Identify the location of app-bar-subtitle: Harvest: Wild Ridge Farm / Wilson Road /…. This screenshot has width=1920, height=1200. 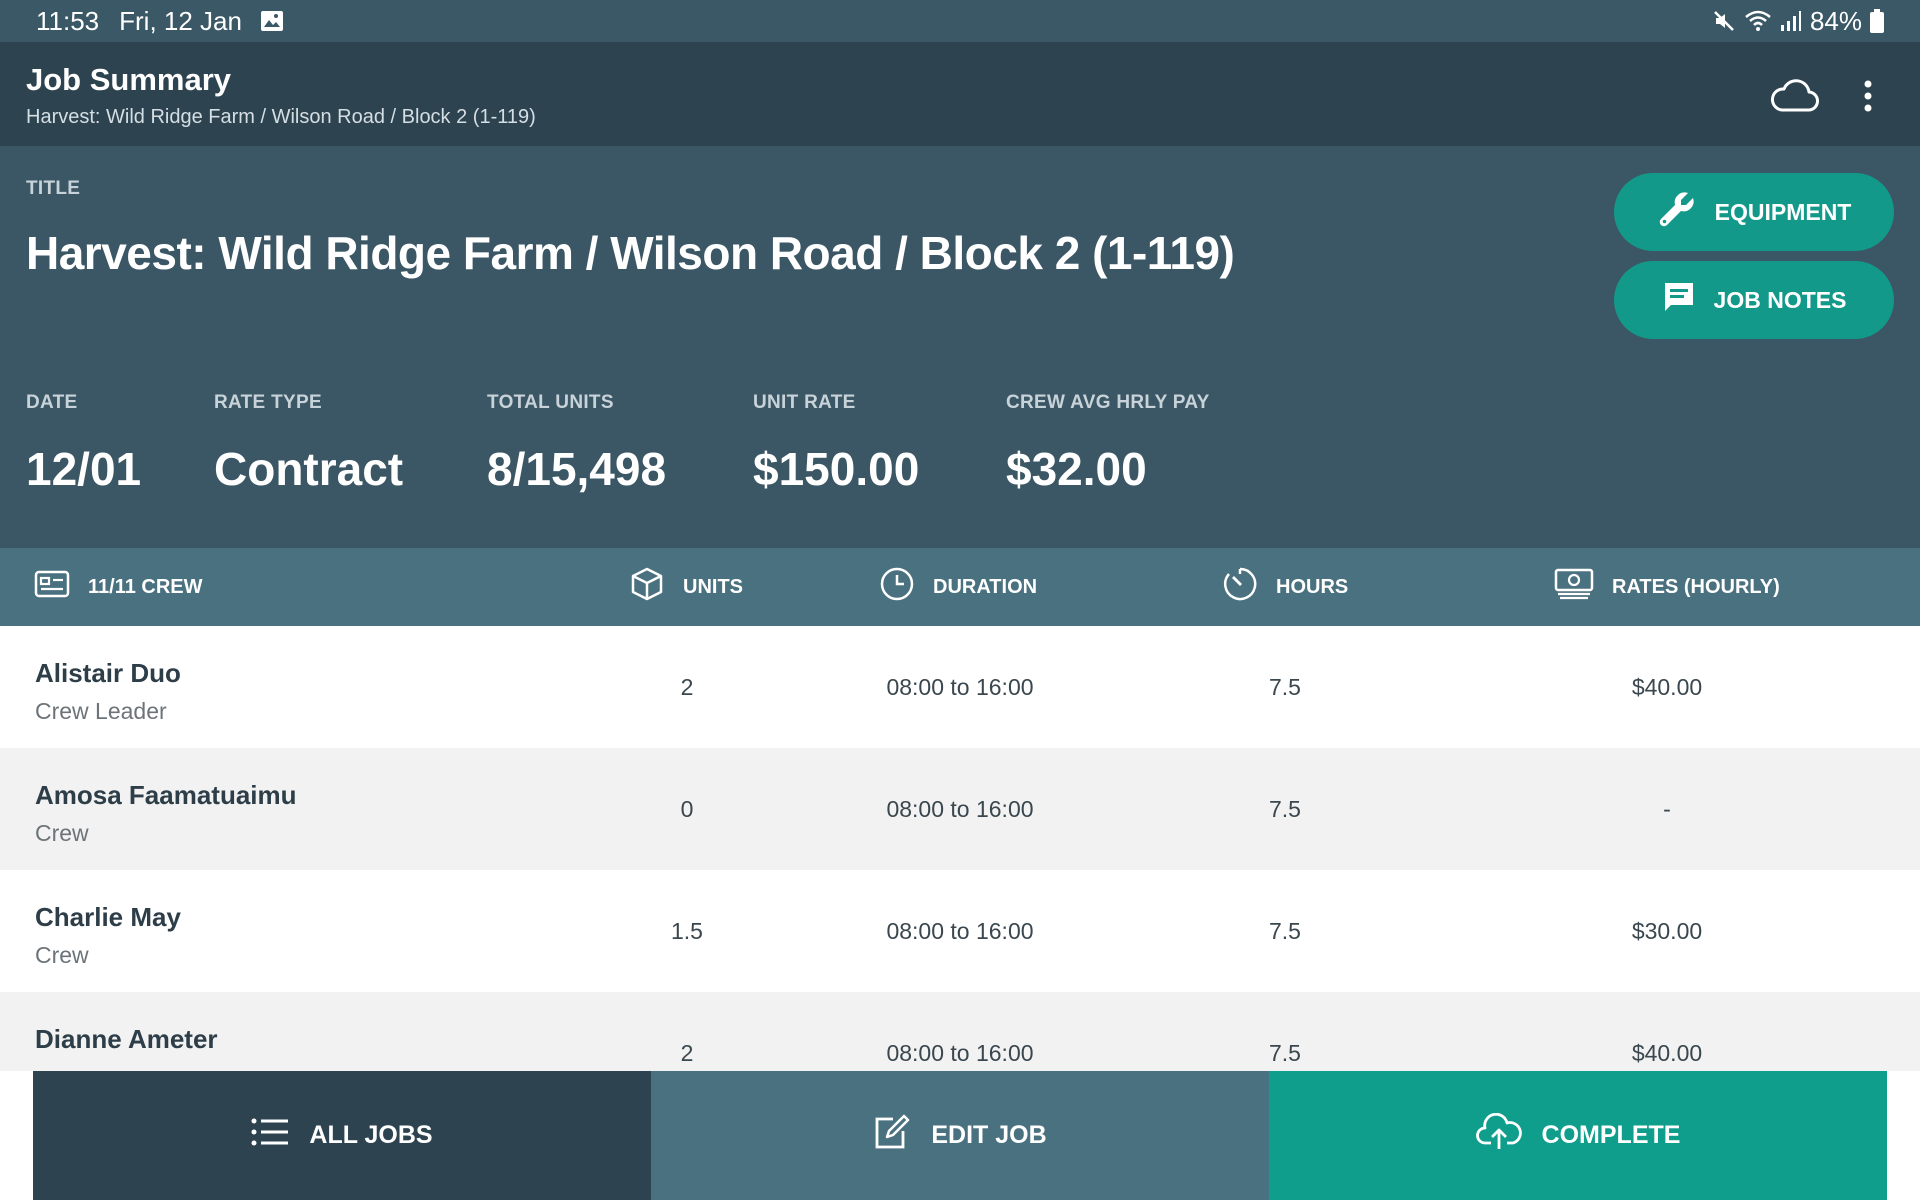
(281, 117).